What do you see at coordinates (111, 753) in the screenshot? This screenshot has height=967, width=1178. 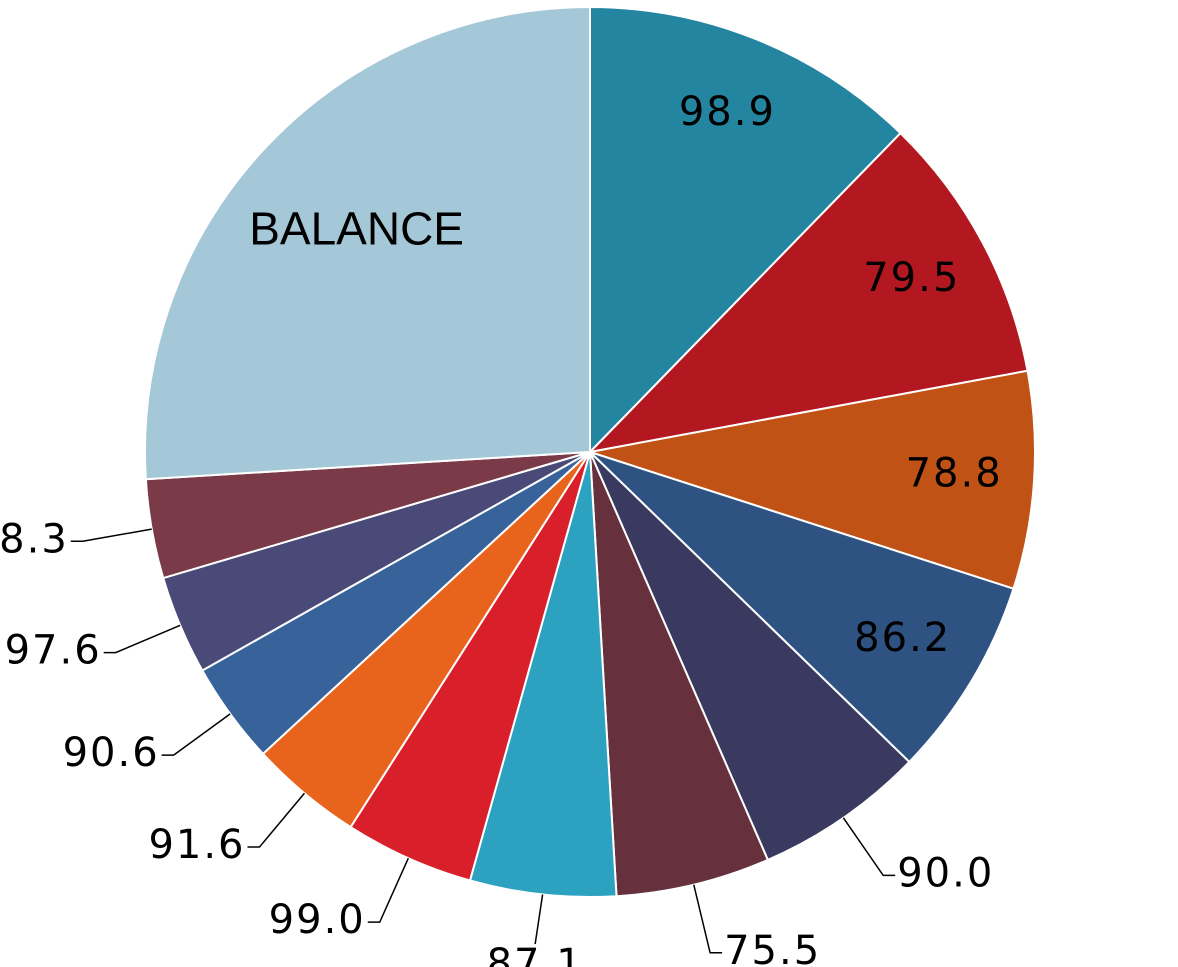 I see `value-label: 90.6` at bounding box center [111, 753].